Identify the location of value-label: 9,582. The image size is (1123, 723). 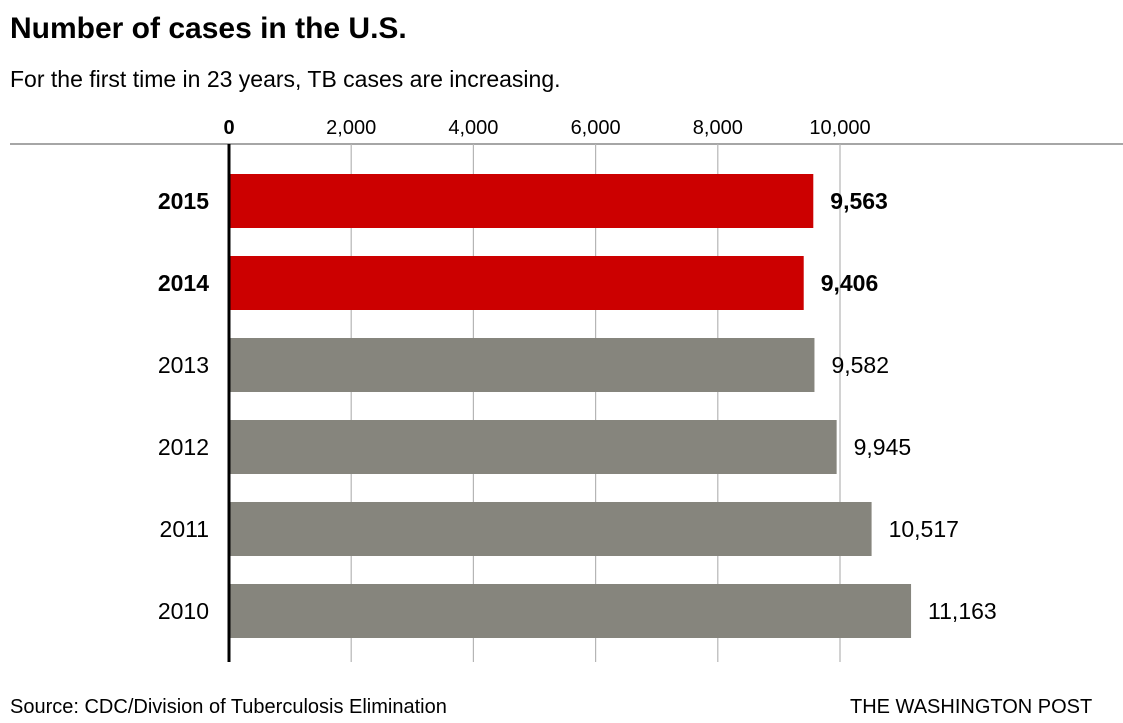
(860, 365).